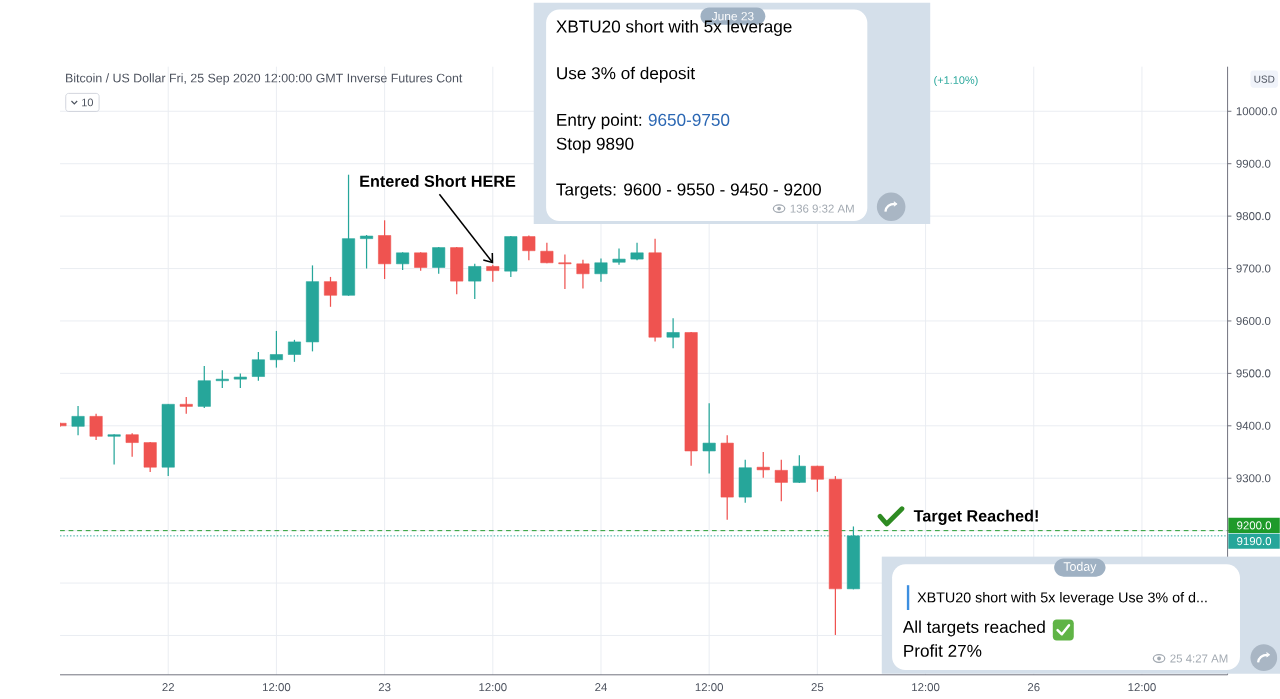 This screenshot has height=699, width=1280. What do you see at coordinates (1080, 567) in the screenshot?
I see `annotation: Today` at bounding box center [1080, 567].